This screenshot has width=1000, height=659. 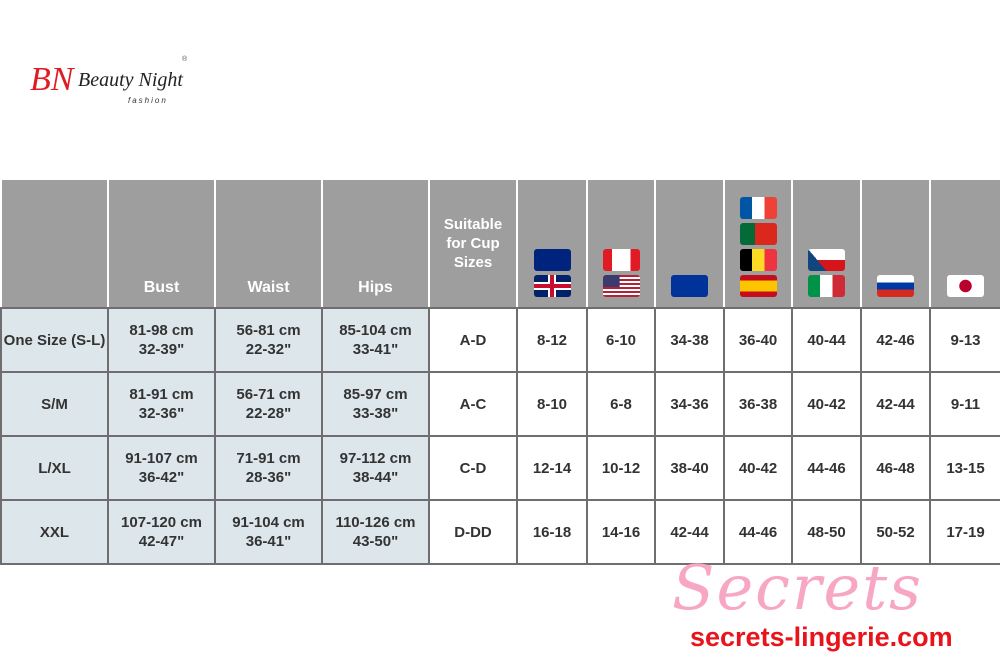 I want to click on hips-cell: 110-126 cm 43-50", so click(x=375, y=532).